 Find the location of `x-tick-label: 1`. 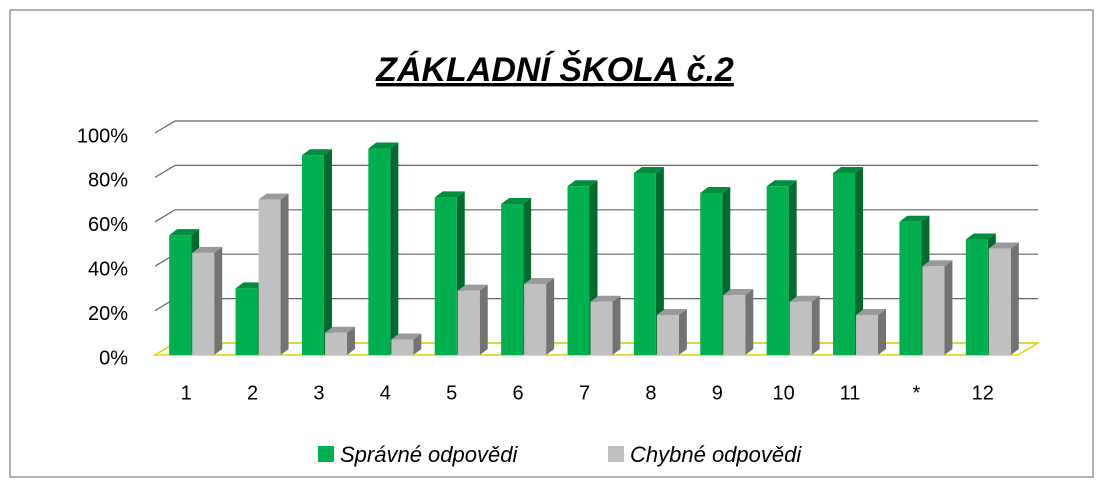

x-tick-label: 1 is located at coordinates (186, 393).